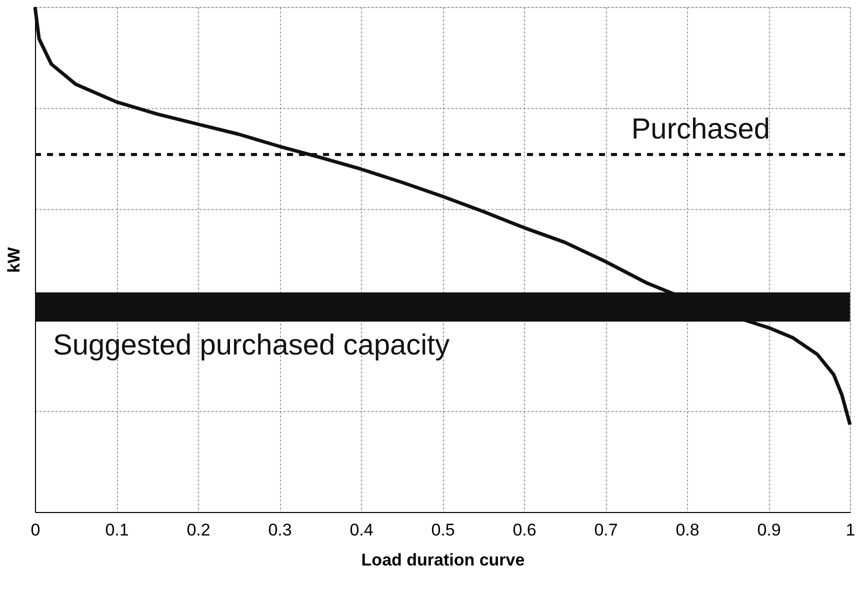  What do you see at coordinates (35, 530) in the screenshot?
I see `x-tick-label: 0` at bounding box center [35, 530].